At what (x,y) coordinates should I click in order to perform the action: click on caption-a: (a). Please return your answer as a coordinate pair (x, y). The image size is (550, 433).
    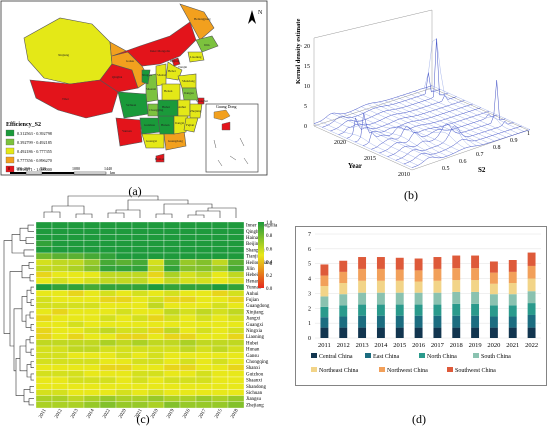
    Looking at the image, I should click on (135, 191).